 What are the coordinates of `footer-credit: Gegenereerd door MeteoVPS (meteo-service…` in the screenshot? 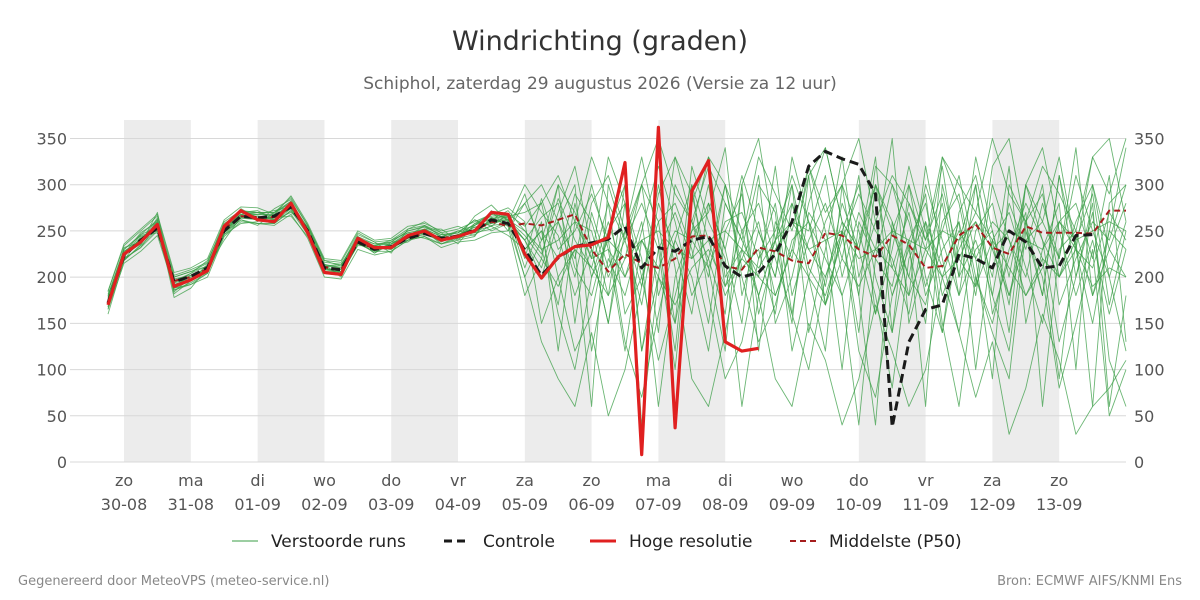 It's located at (173, 581).